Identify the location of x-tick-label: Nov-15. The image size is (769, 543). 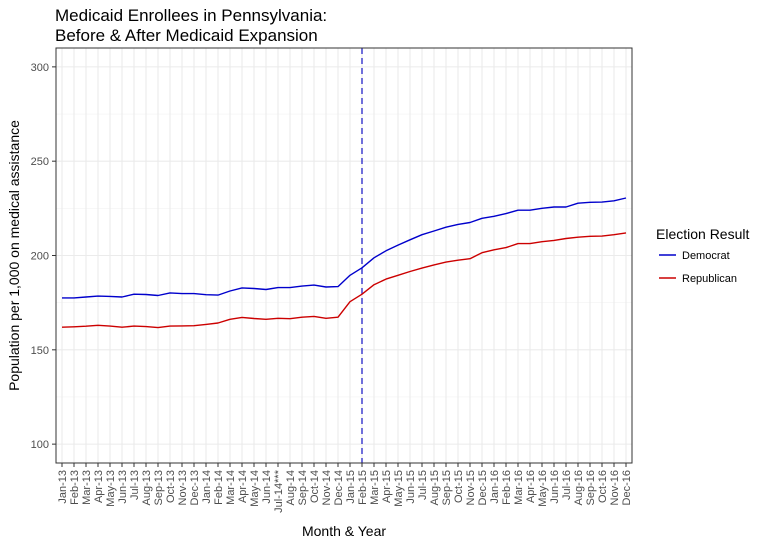
(471, 487).